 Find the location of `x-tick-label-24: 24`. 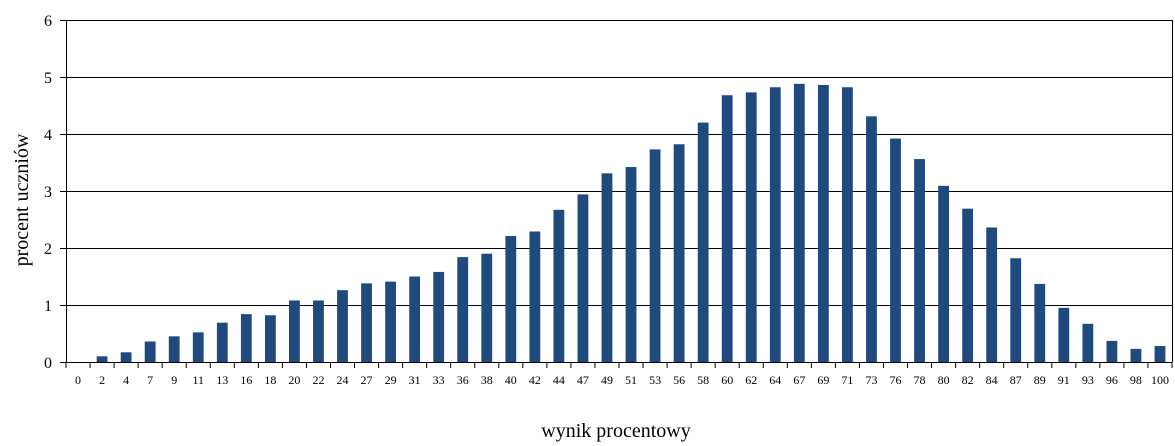

x-tick-label-24: 24 is located at coordinates (343, 380).